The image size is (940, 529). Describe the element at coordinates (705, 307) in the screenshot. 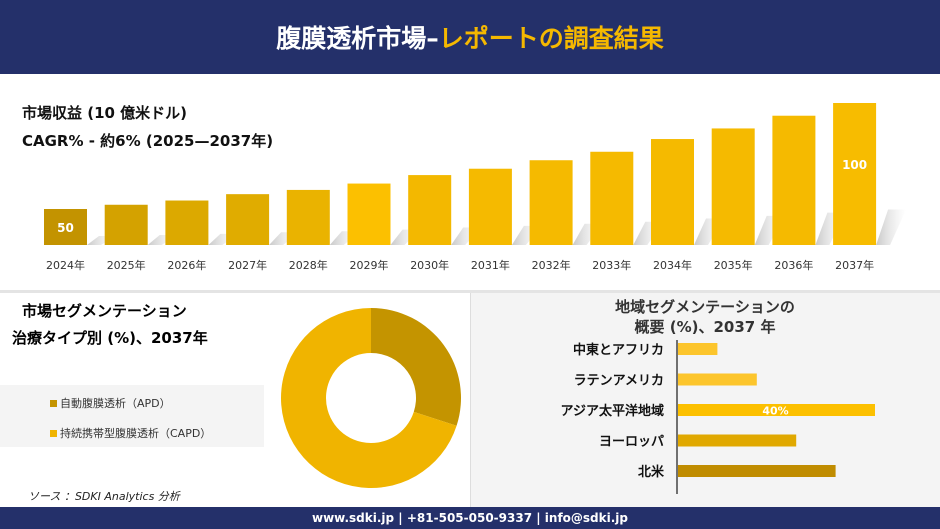

I see `region-title: 地域セグメンテーションの` at that location.